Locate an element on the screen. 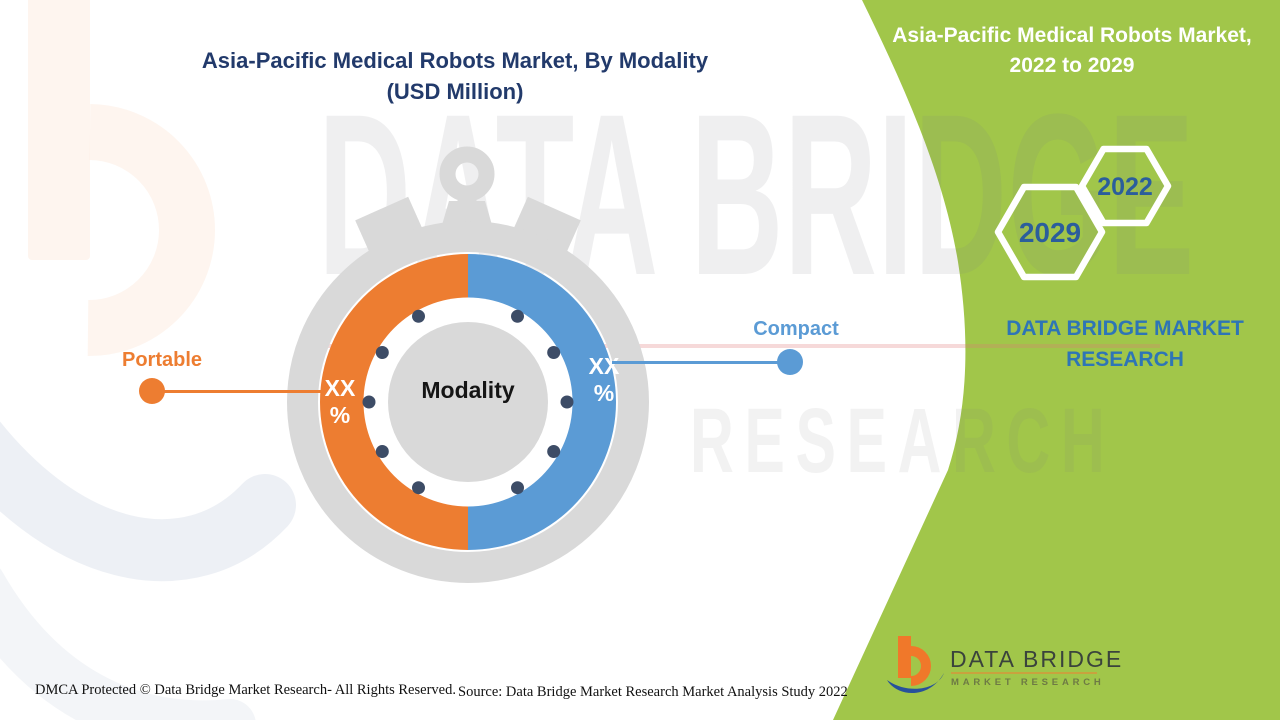 The width and height of the screenshot is (1280, 720). portable-value-label: XX % is located at coordinates (340, 402).